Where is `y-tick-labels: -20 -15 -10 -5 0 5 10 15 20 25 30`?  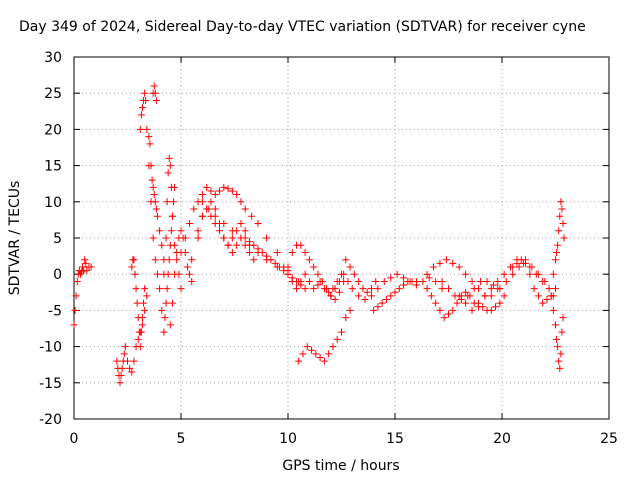
y-tick-labels: -20 -15 -10 -5 0 5 10 15 20 25 30 is located at coordinates (50, 239).